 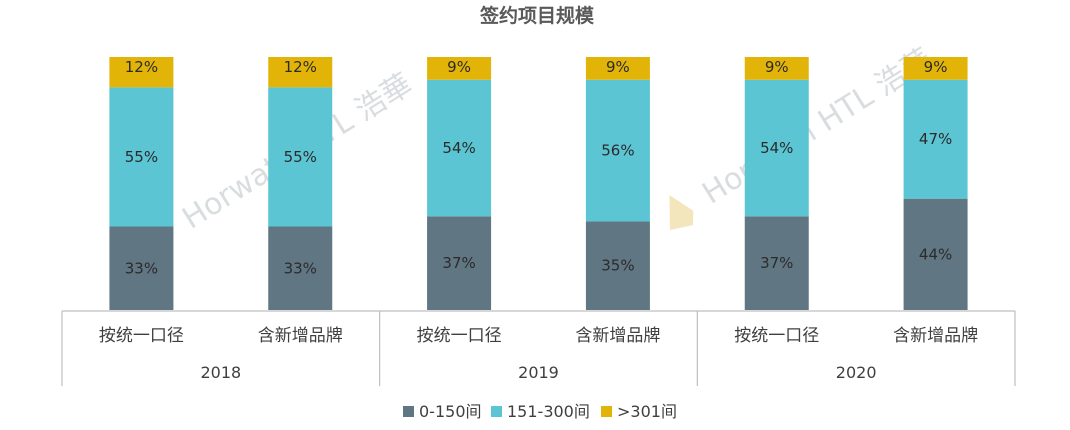 What do you see at coordinates (538, 372) in the screenshot?
I see `year-label: 2019` at bounding box center [538, 372].